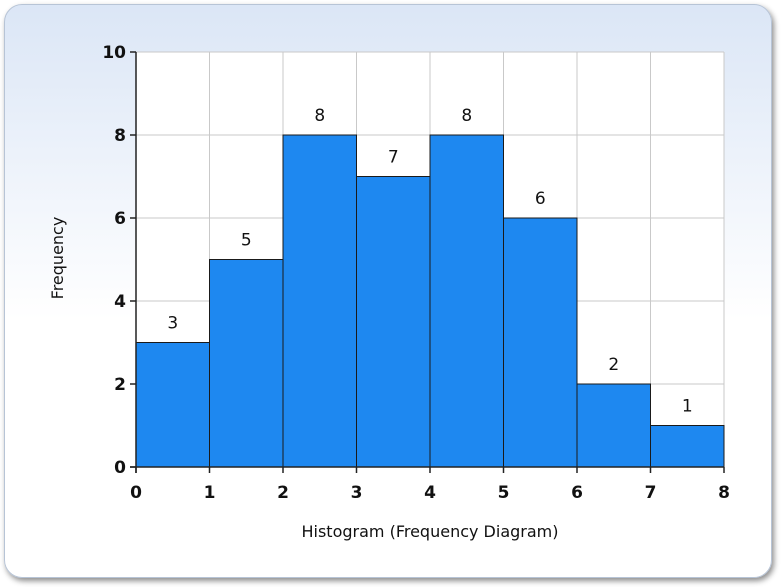 This screenshot has width=781, height=587. Describe the element at coordinates (540, 199) in the screenshot. I see `data-label-5-6: 6` at that location.